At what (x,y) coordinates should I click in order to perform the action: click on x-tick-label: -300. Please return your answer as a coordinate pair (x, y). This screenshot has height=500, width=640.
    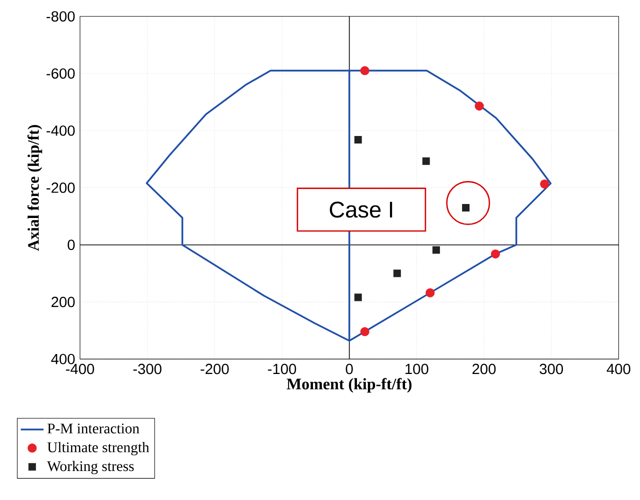
    Looking at the image, I should click on (147, 369).